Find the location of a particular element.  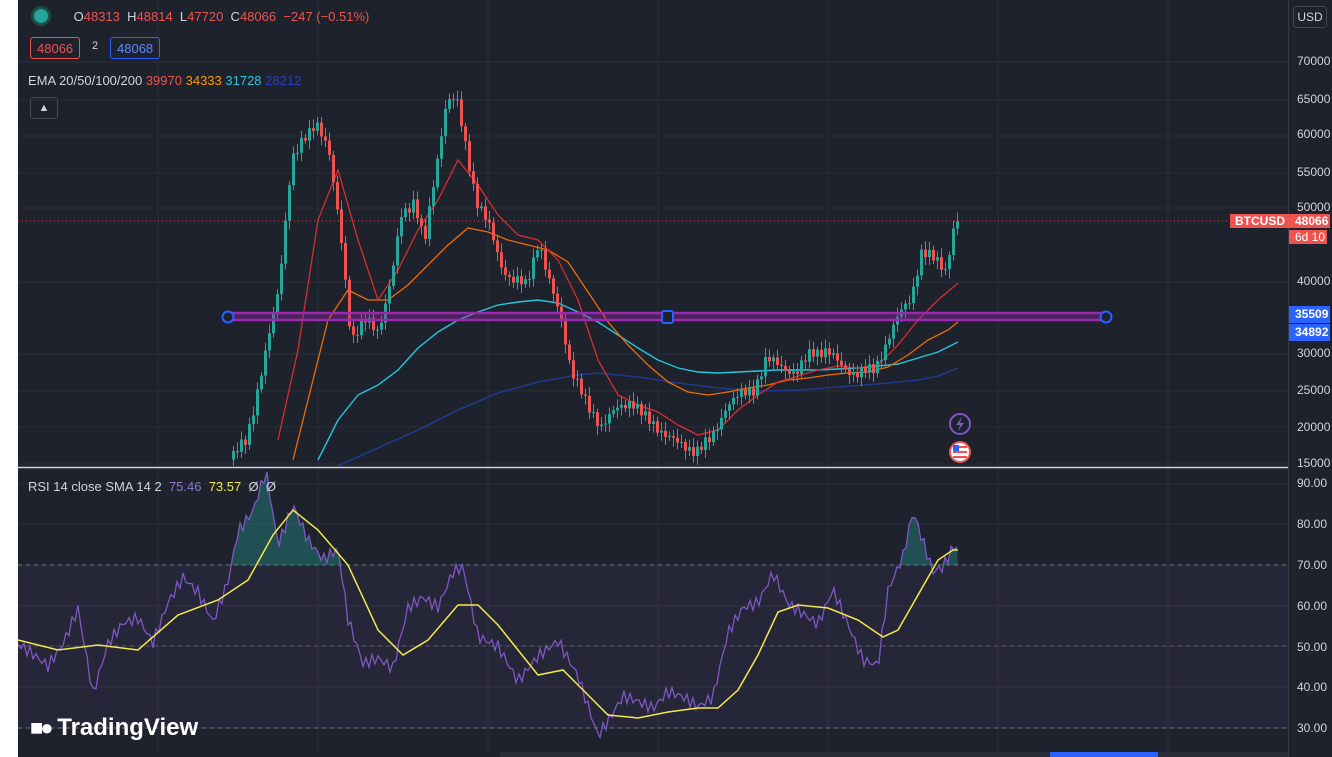

tradingview-logo: ■● TradingView is located at coordinates (114, 728).